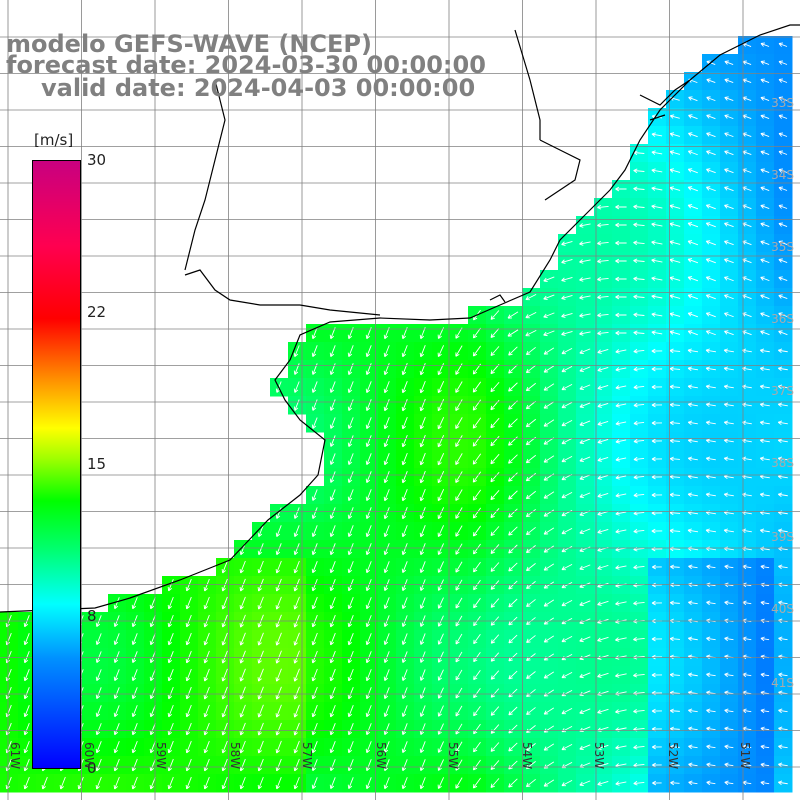 The width and height of the screenshot is (800, 800). I want to click on colorbar-tick: 0, so click(92, 768).